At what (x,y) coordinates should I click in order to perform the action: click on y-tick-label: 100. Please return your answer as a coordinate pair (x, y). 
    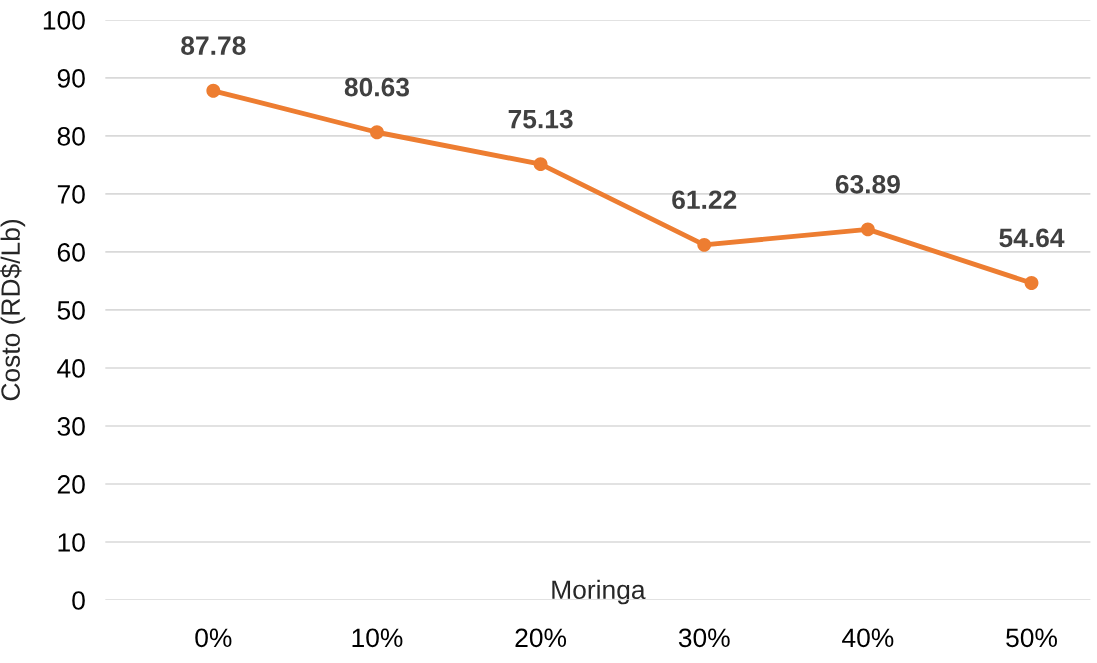
    Looking at the image, I should click on (64, 20).